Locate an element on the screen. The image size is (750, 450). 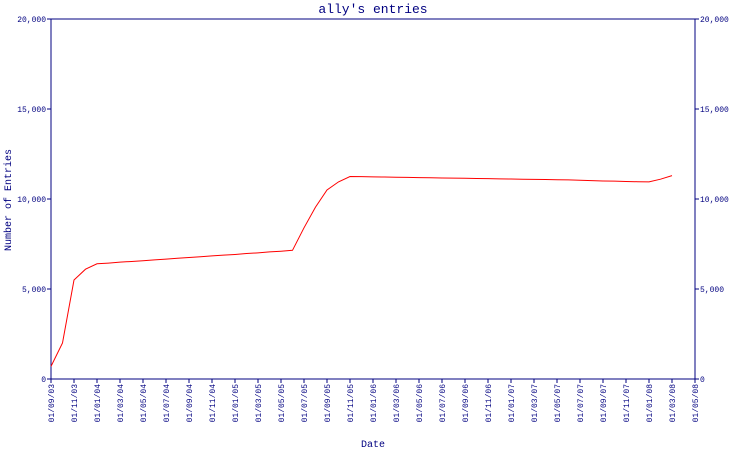
x-tick-label: 01/11/04 is located at coordinates (213, 403).